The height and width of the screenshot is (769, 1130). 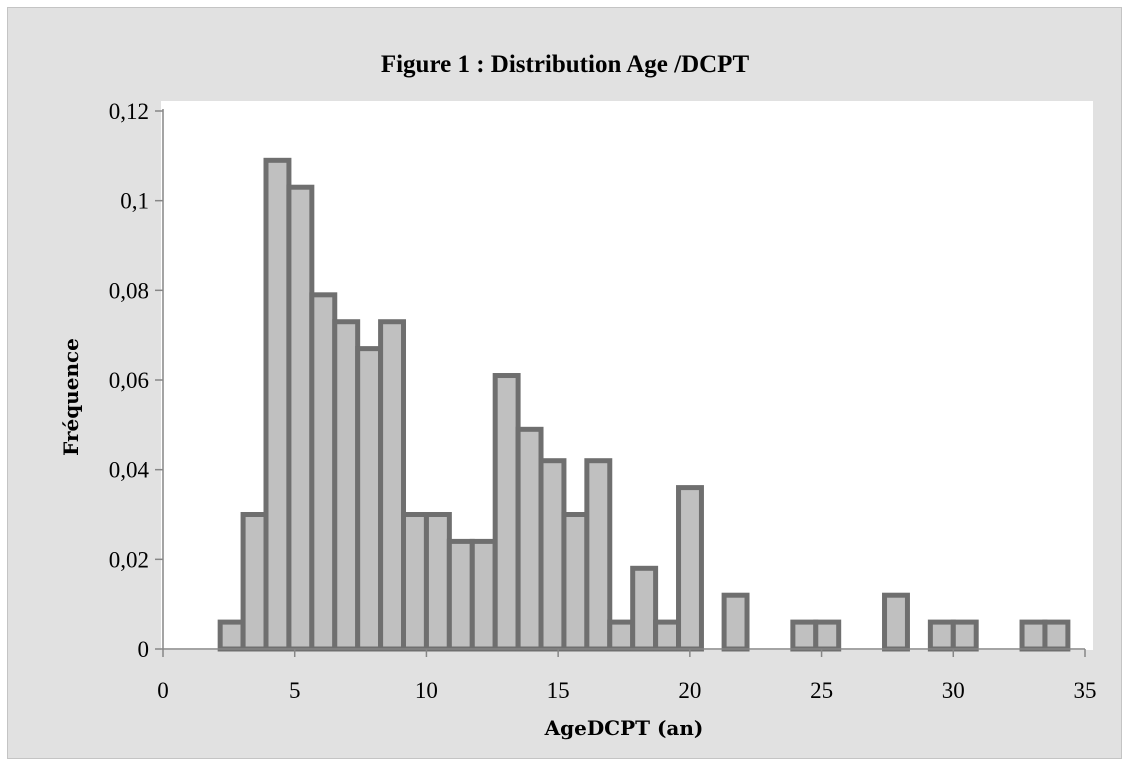 I want to click on y-tick-label: 0,08, so click(x=129, y=290).